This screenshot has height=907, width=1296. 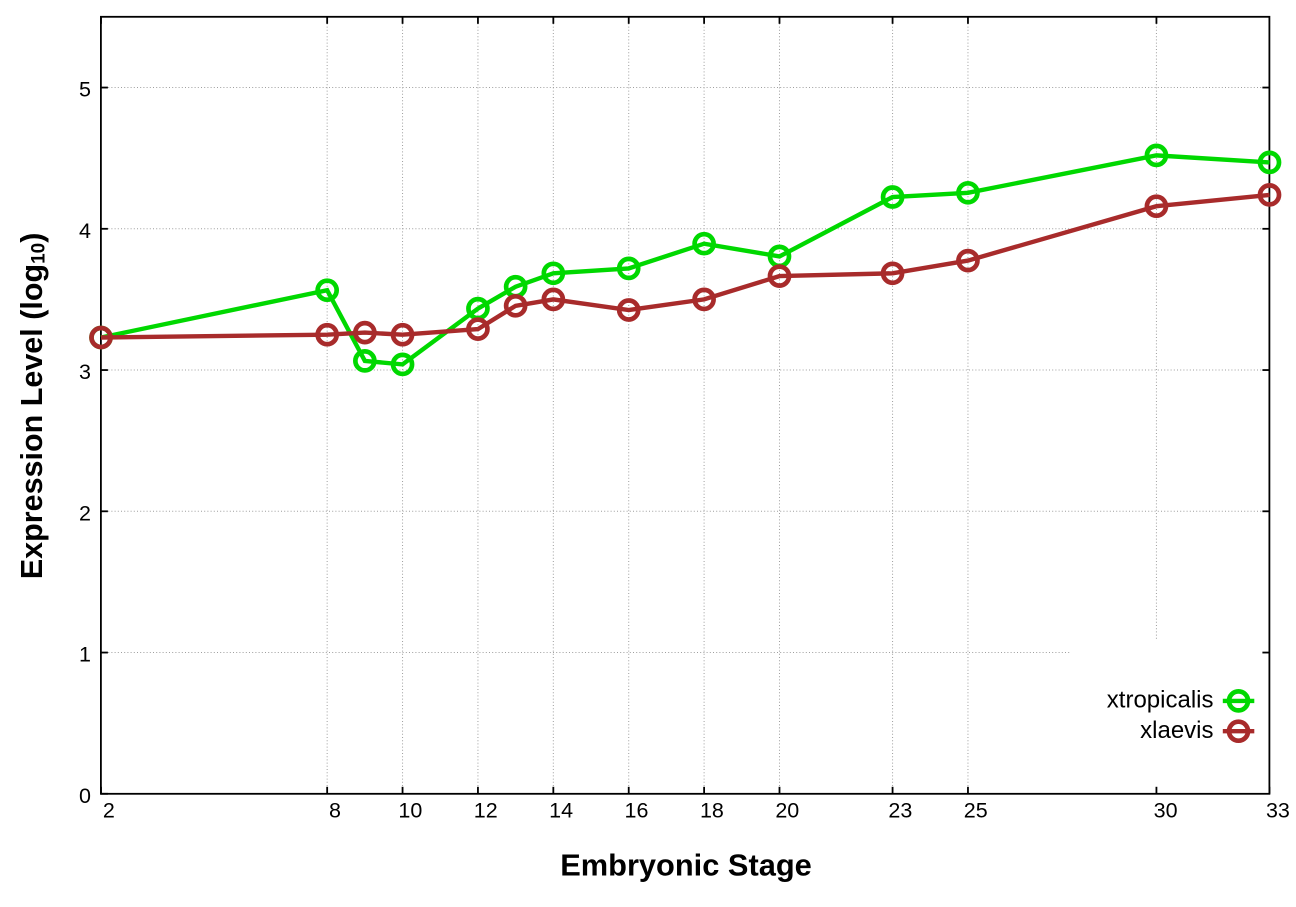 I want to click on svg-text: 10, so click(x=410, y=810).